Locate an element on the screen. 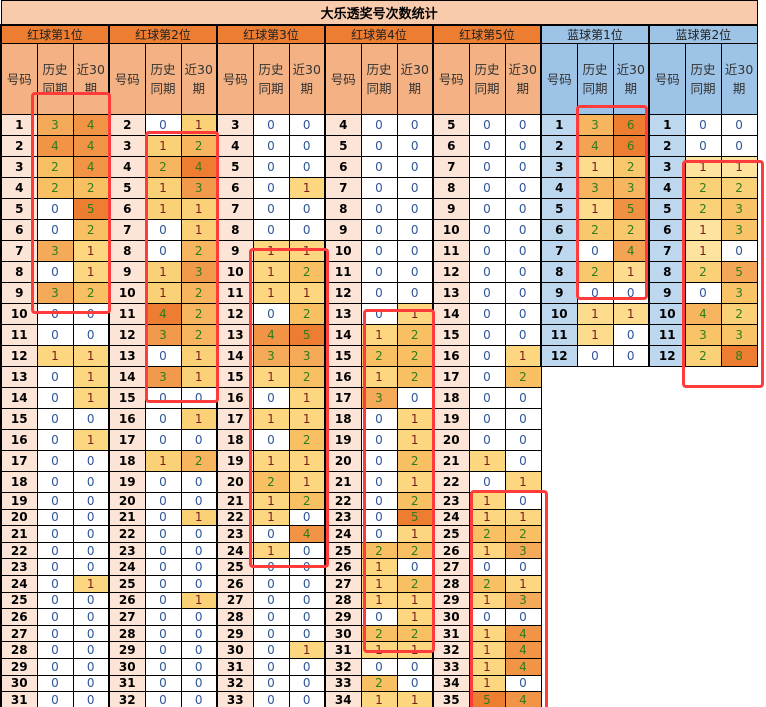 This screenshot has width=766, height=707. number-cell: 22 is located at coordinates (19, 550).